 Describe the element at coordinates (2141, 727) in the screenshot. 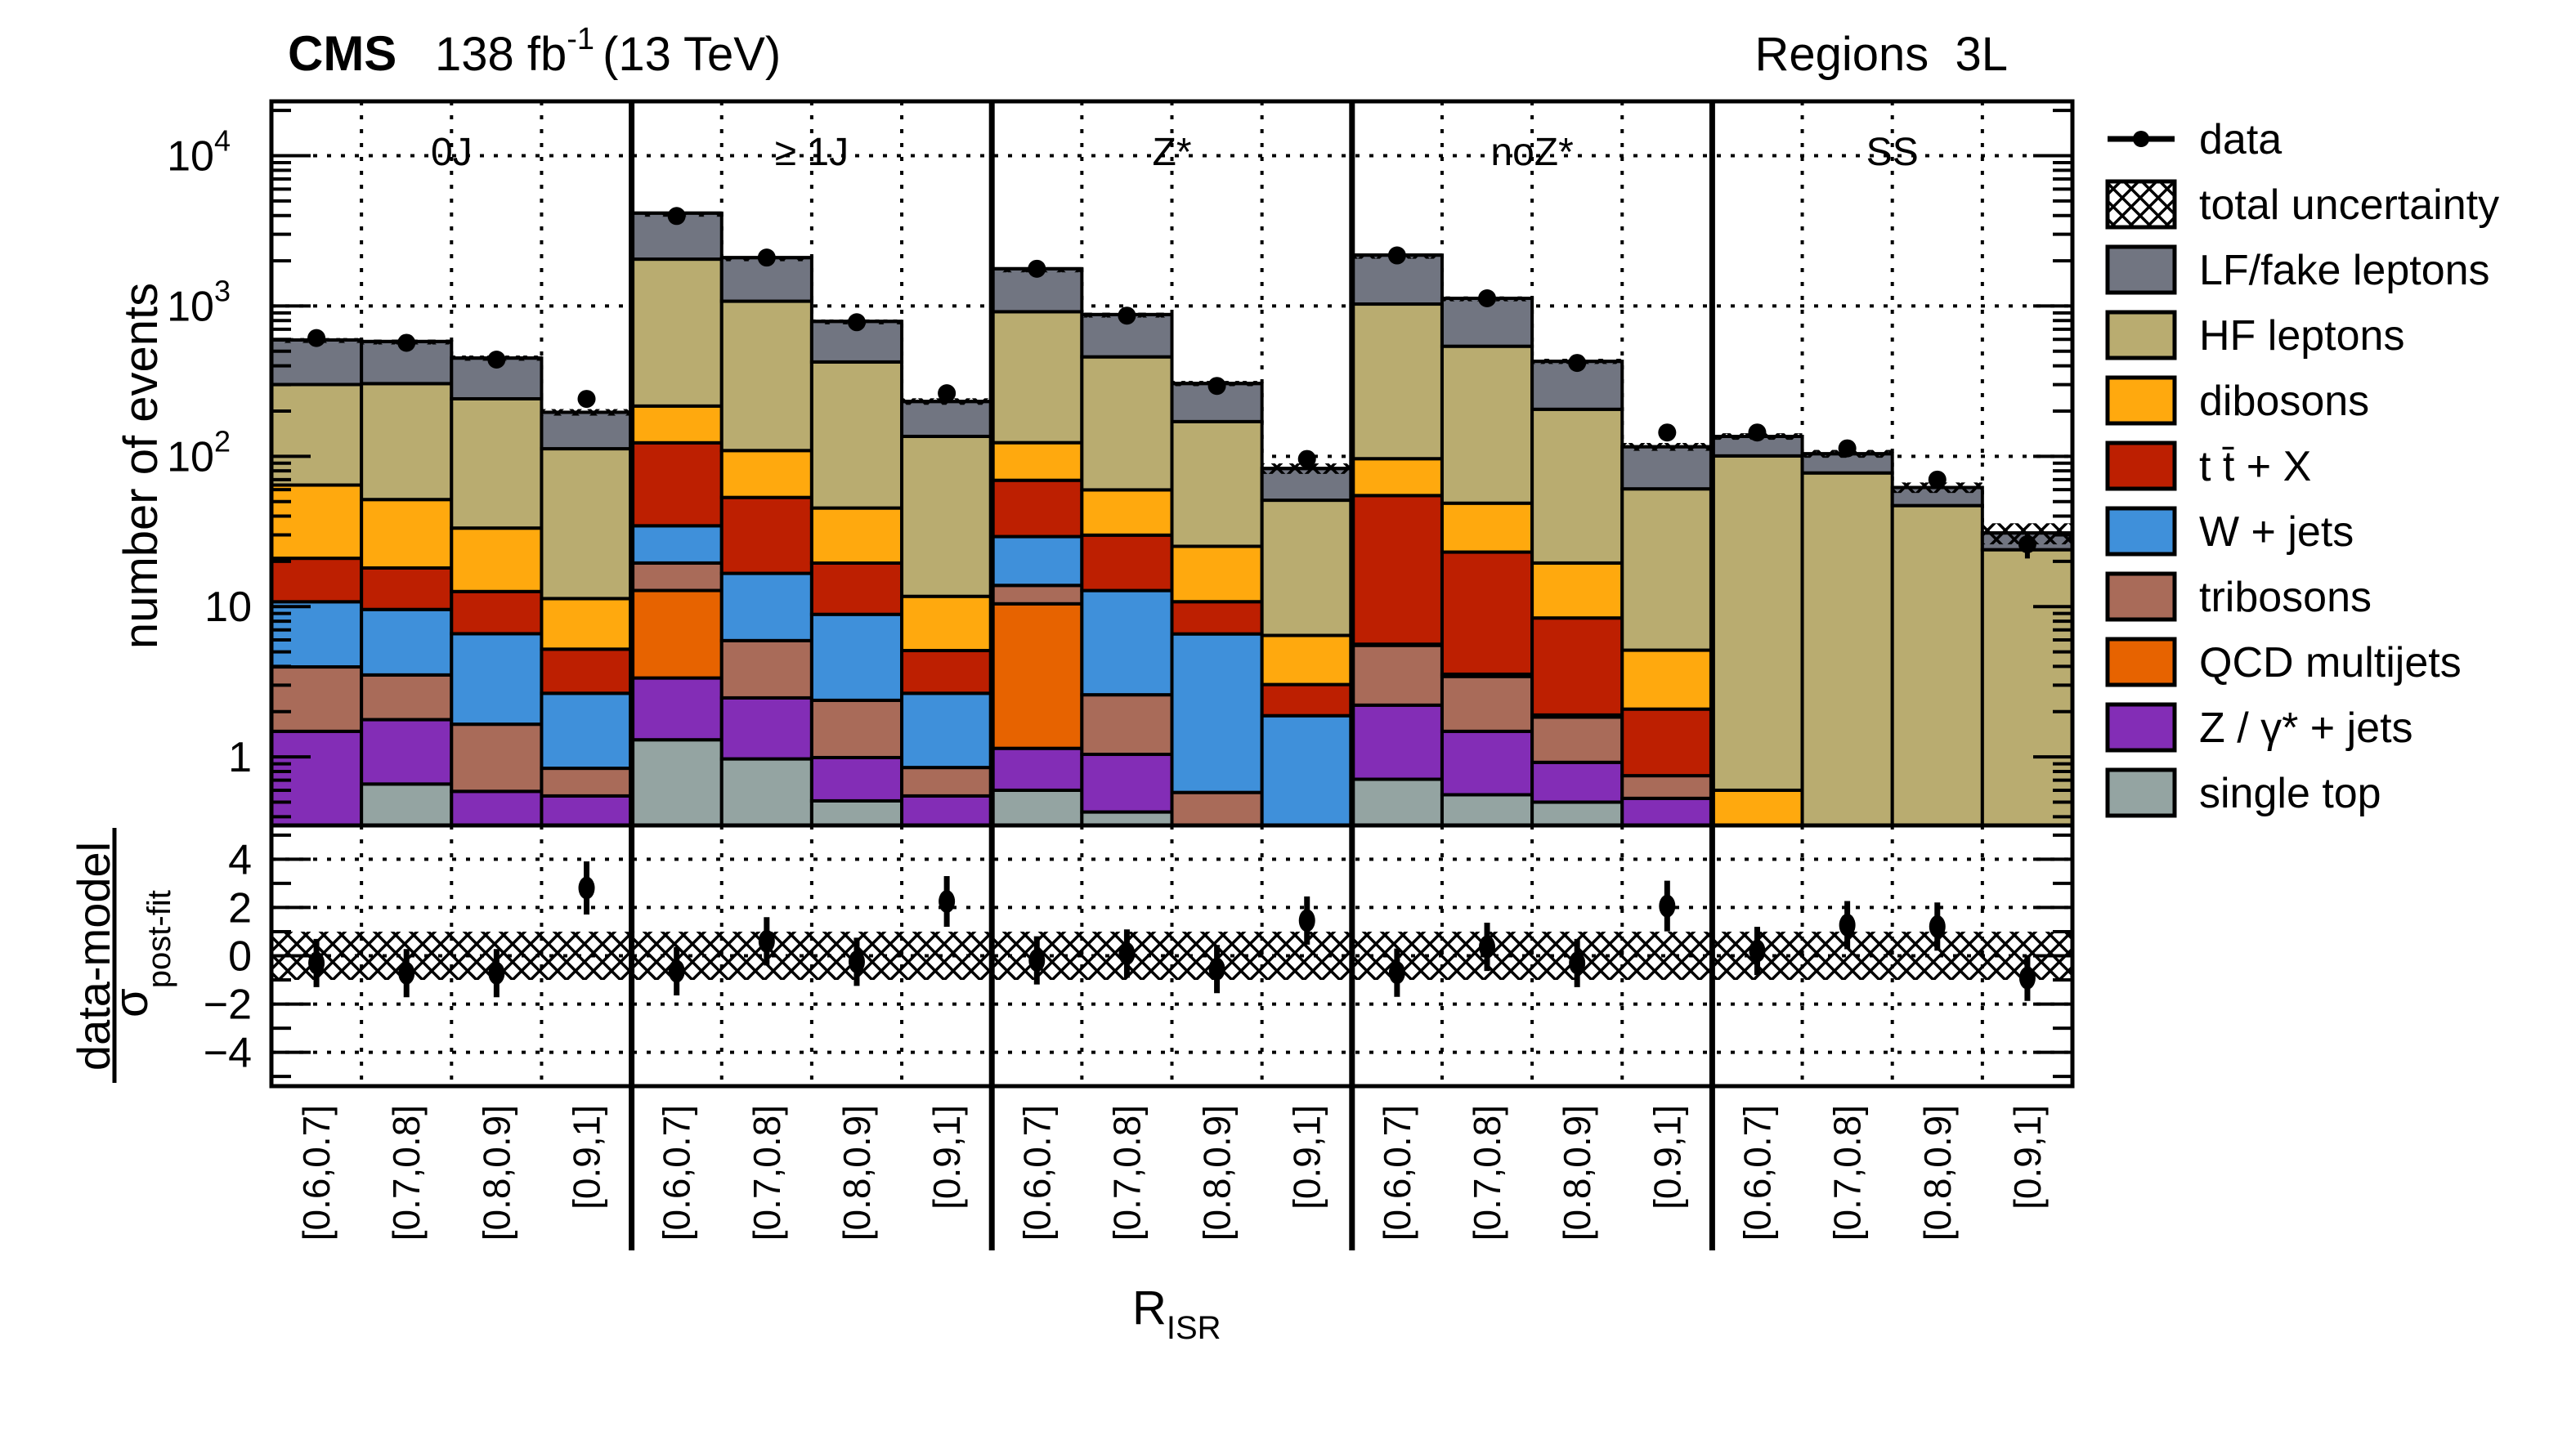

I see `legend-swatch-zj` at that location.